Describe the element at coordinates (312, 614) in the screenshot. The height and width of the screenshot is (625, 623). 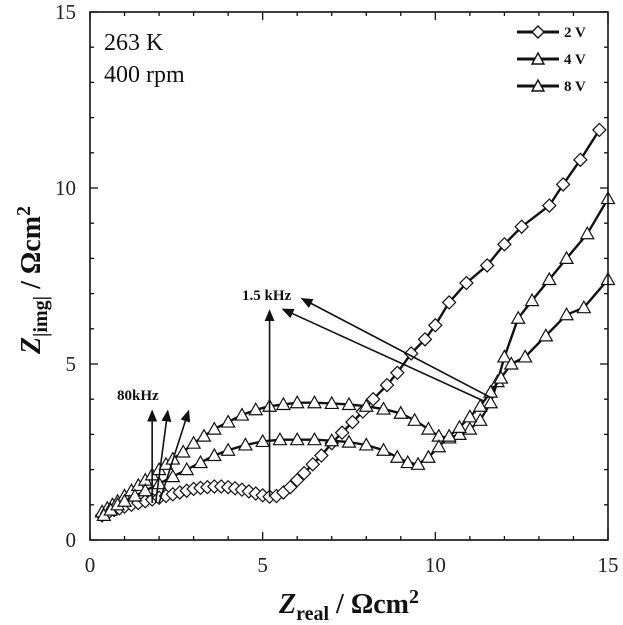
I see `x-axis-label-sub: real` at that location.